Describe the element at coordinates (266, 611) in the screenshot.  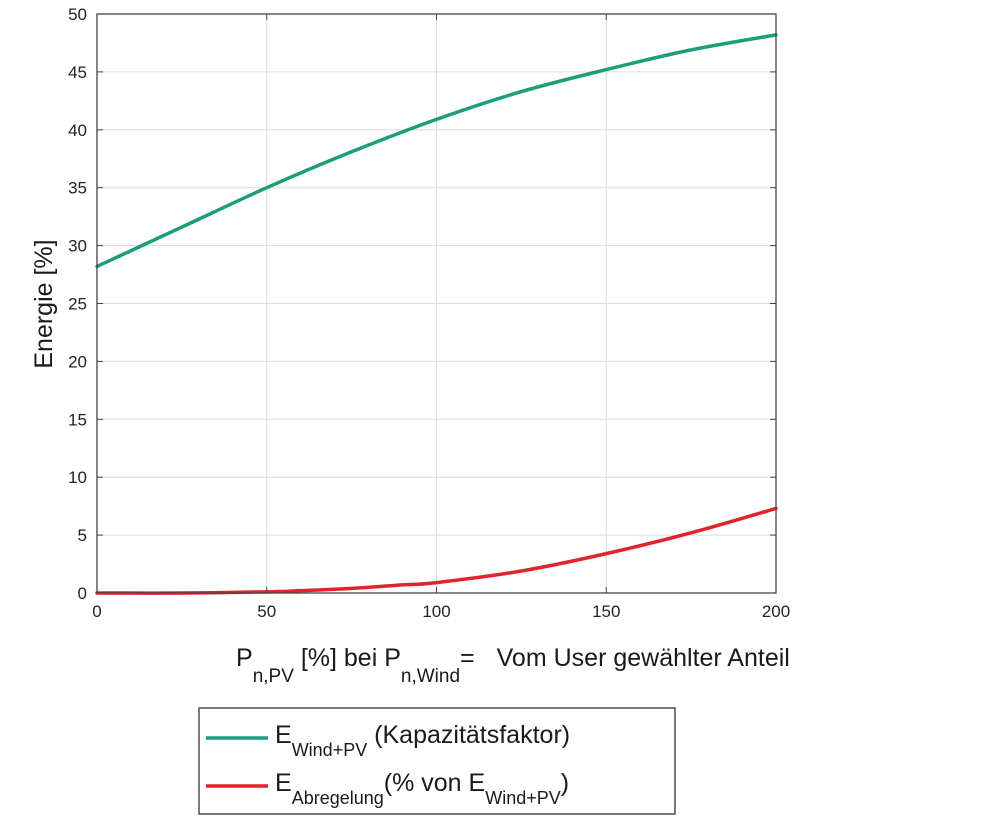
I see `x-tick-label: 50` at that location.